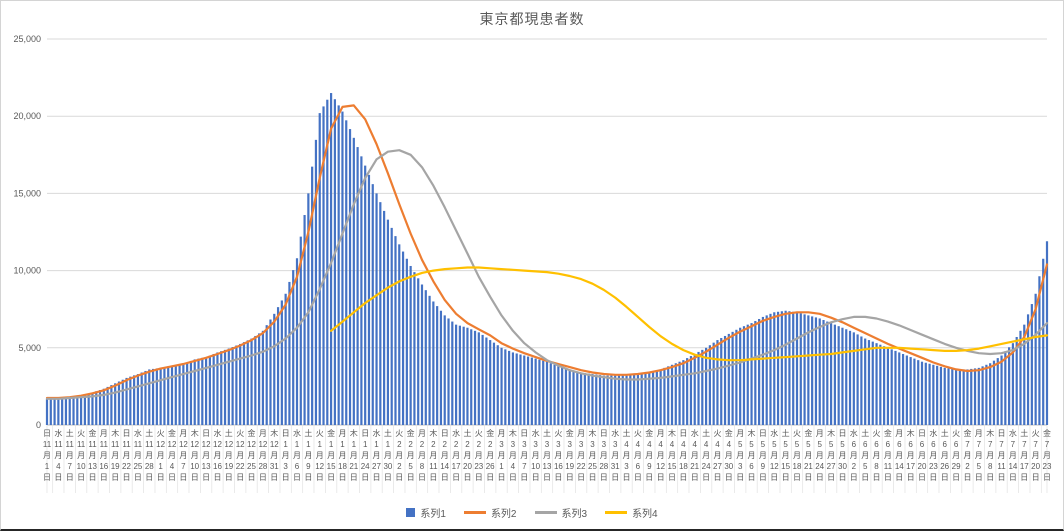 This screenshot has height=531, width=1064. Describe the element at coordinates (933, 466) in the screenshot. I see `svg-text: 23` at that location.